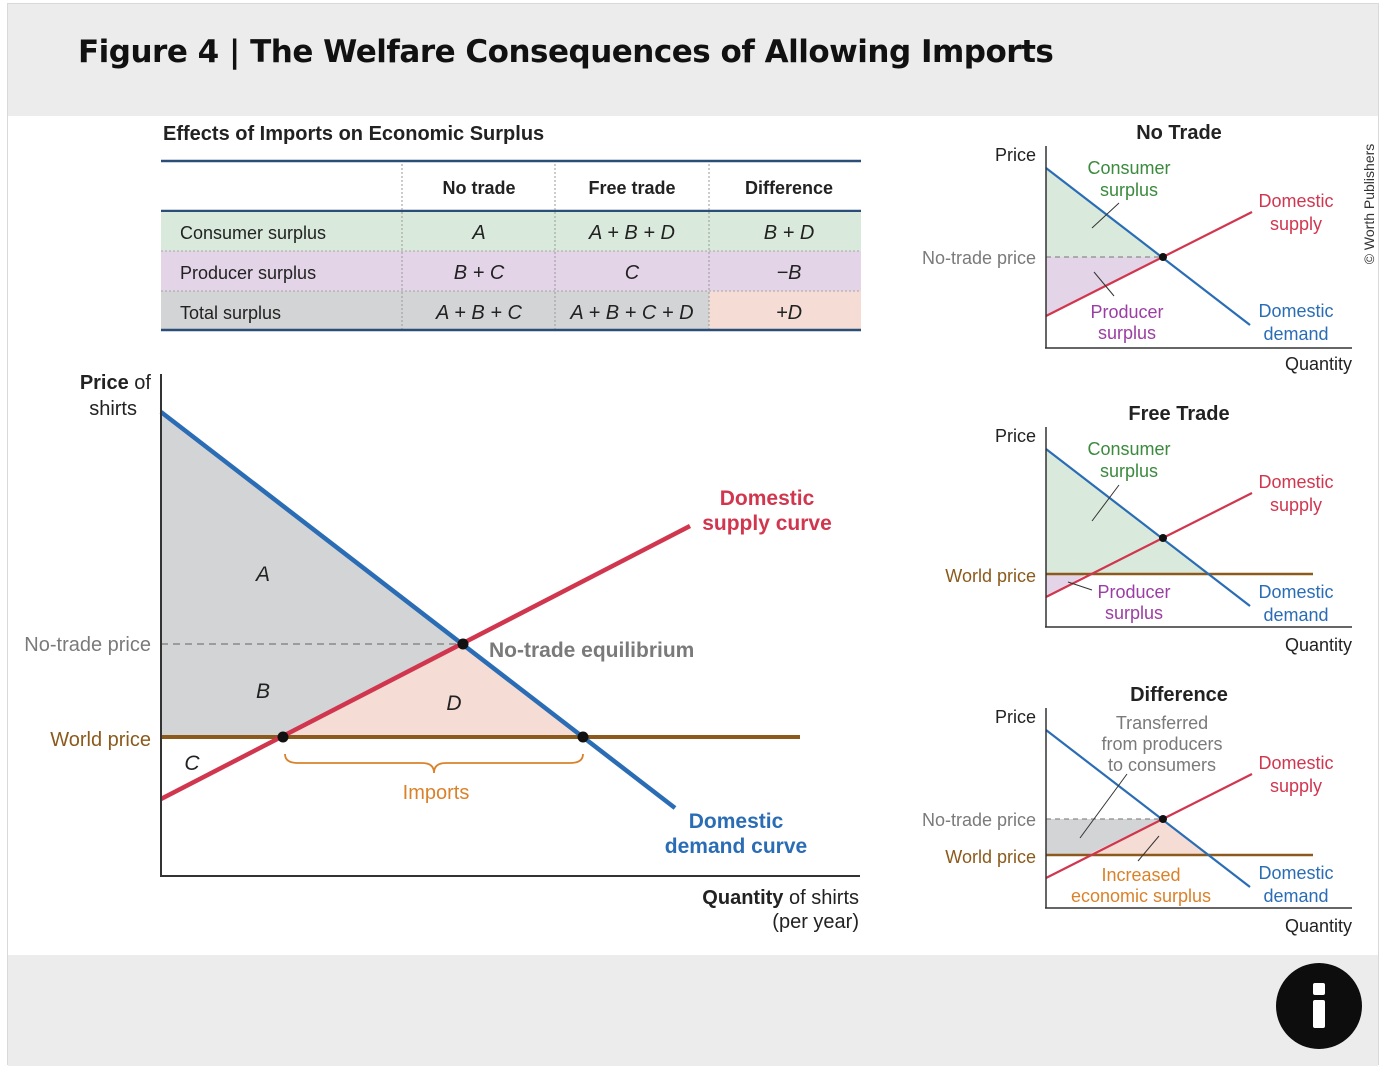 The image size is (1386, 1068). Describe the element at coordinates (789, 313) in the screenshot. I see `cell: +D` at that location.